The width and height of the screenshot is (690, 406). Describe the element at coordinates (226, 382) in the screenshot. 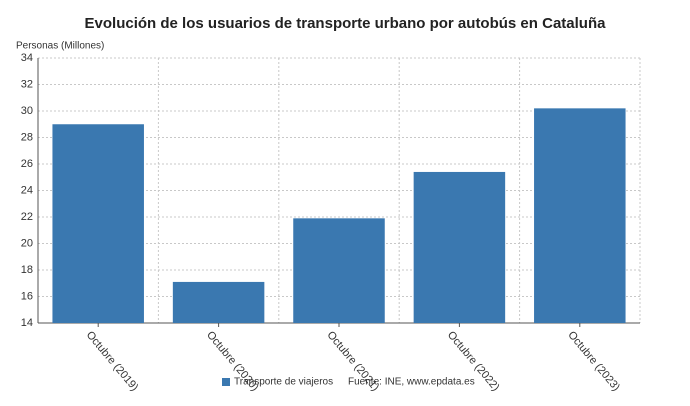

I see `legend-swatch` at that location.